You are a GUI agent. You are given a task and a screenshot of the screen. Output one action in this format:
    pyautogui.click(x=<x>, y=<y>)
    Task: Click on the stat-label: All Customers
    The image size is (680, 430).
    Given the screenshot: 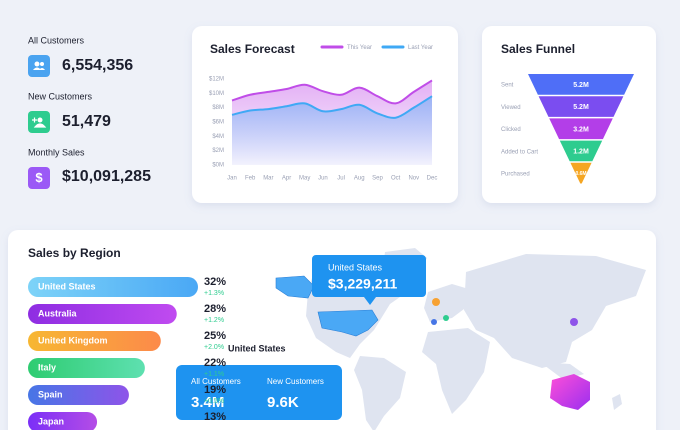 What is the action you would take?
    pyautogui.click(x=56, y=40)
    